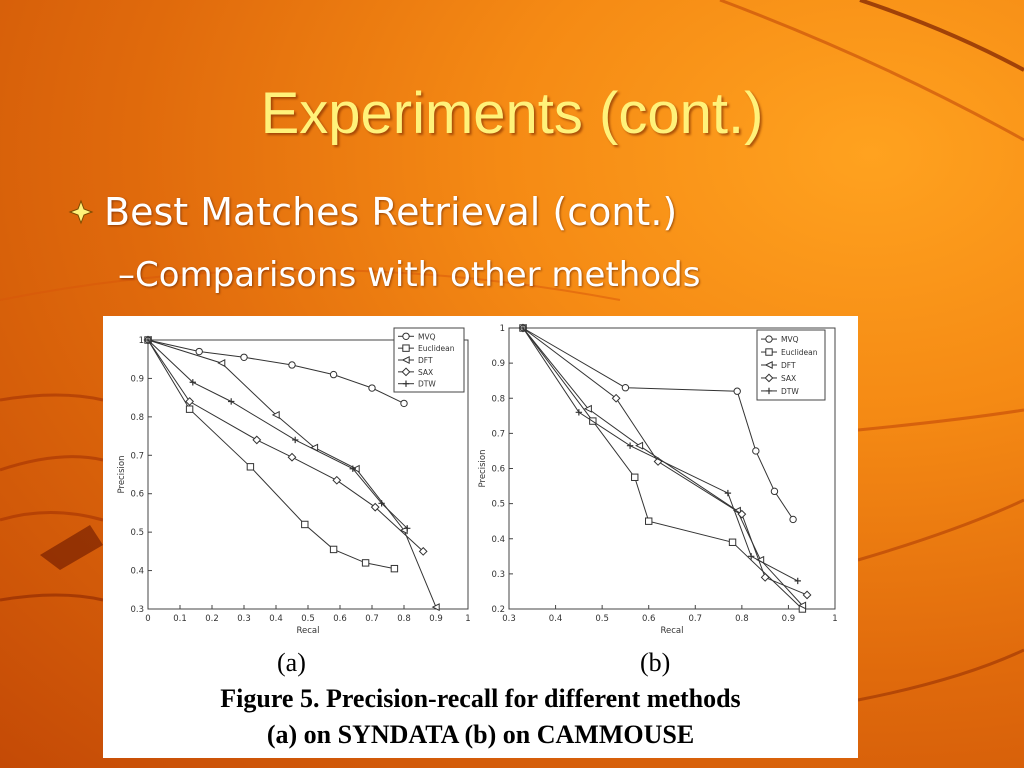 The height and width of the screenshot is (768, 1024). Describe the element at coordinates (137, 418) in the screenshot. I see `y-tick-label: 0.8` at that location.